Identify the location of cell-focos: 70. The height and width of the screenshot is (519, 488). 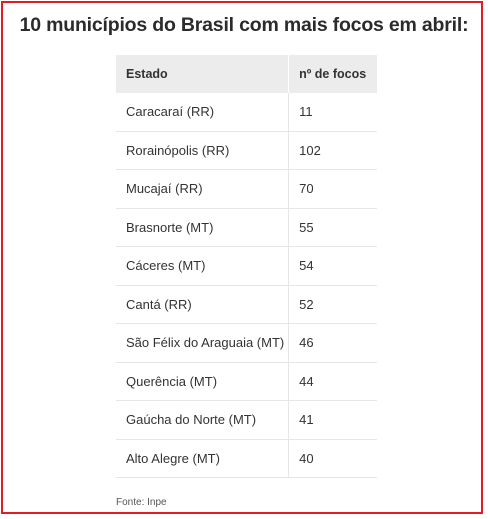
(332, 189).